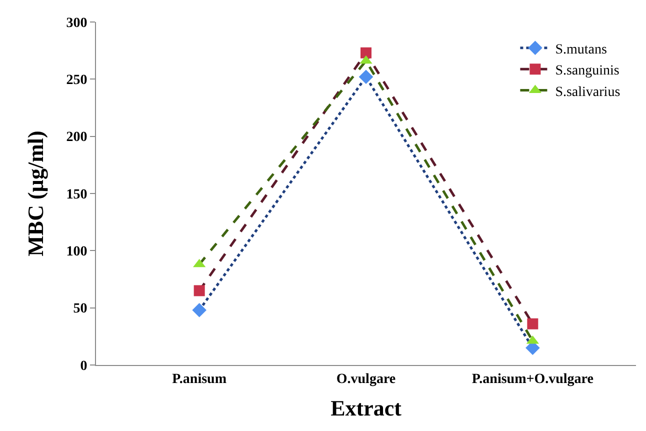 The width and height of the screenshot is (646, 431). I want to click on y-tick-label: 0, so click(84, 366).